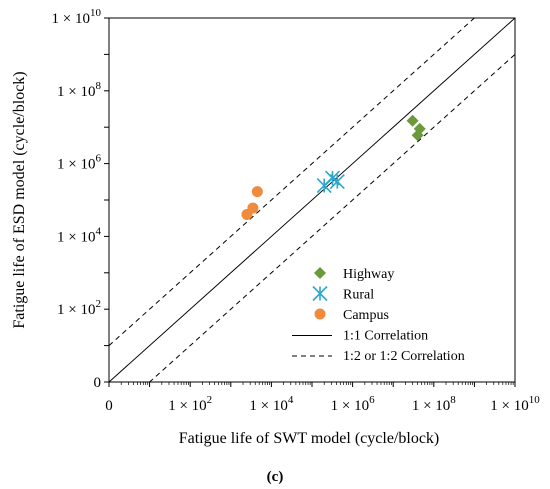 The height and width of the screenshot is (489, 550). I want to click on y-tick-label: 1 × 10⁸, so click(79, 90).